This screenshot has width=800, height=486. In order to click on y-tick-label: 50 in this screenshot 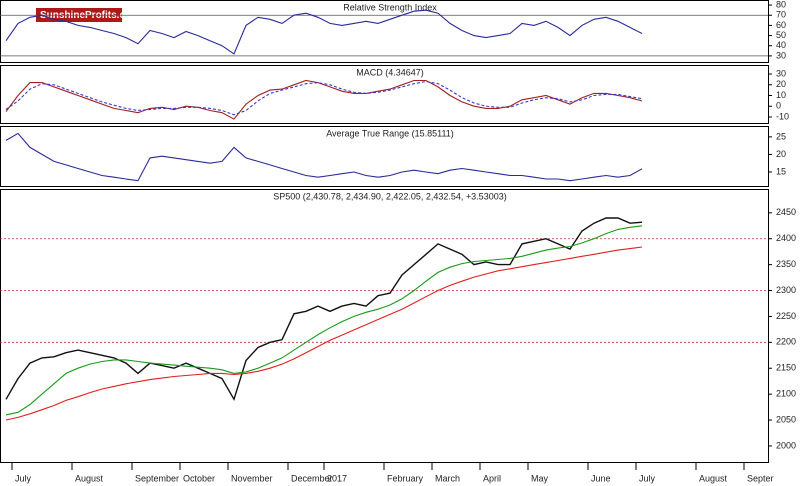, I will do `click(781, 35)`.